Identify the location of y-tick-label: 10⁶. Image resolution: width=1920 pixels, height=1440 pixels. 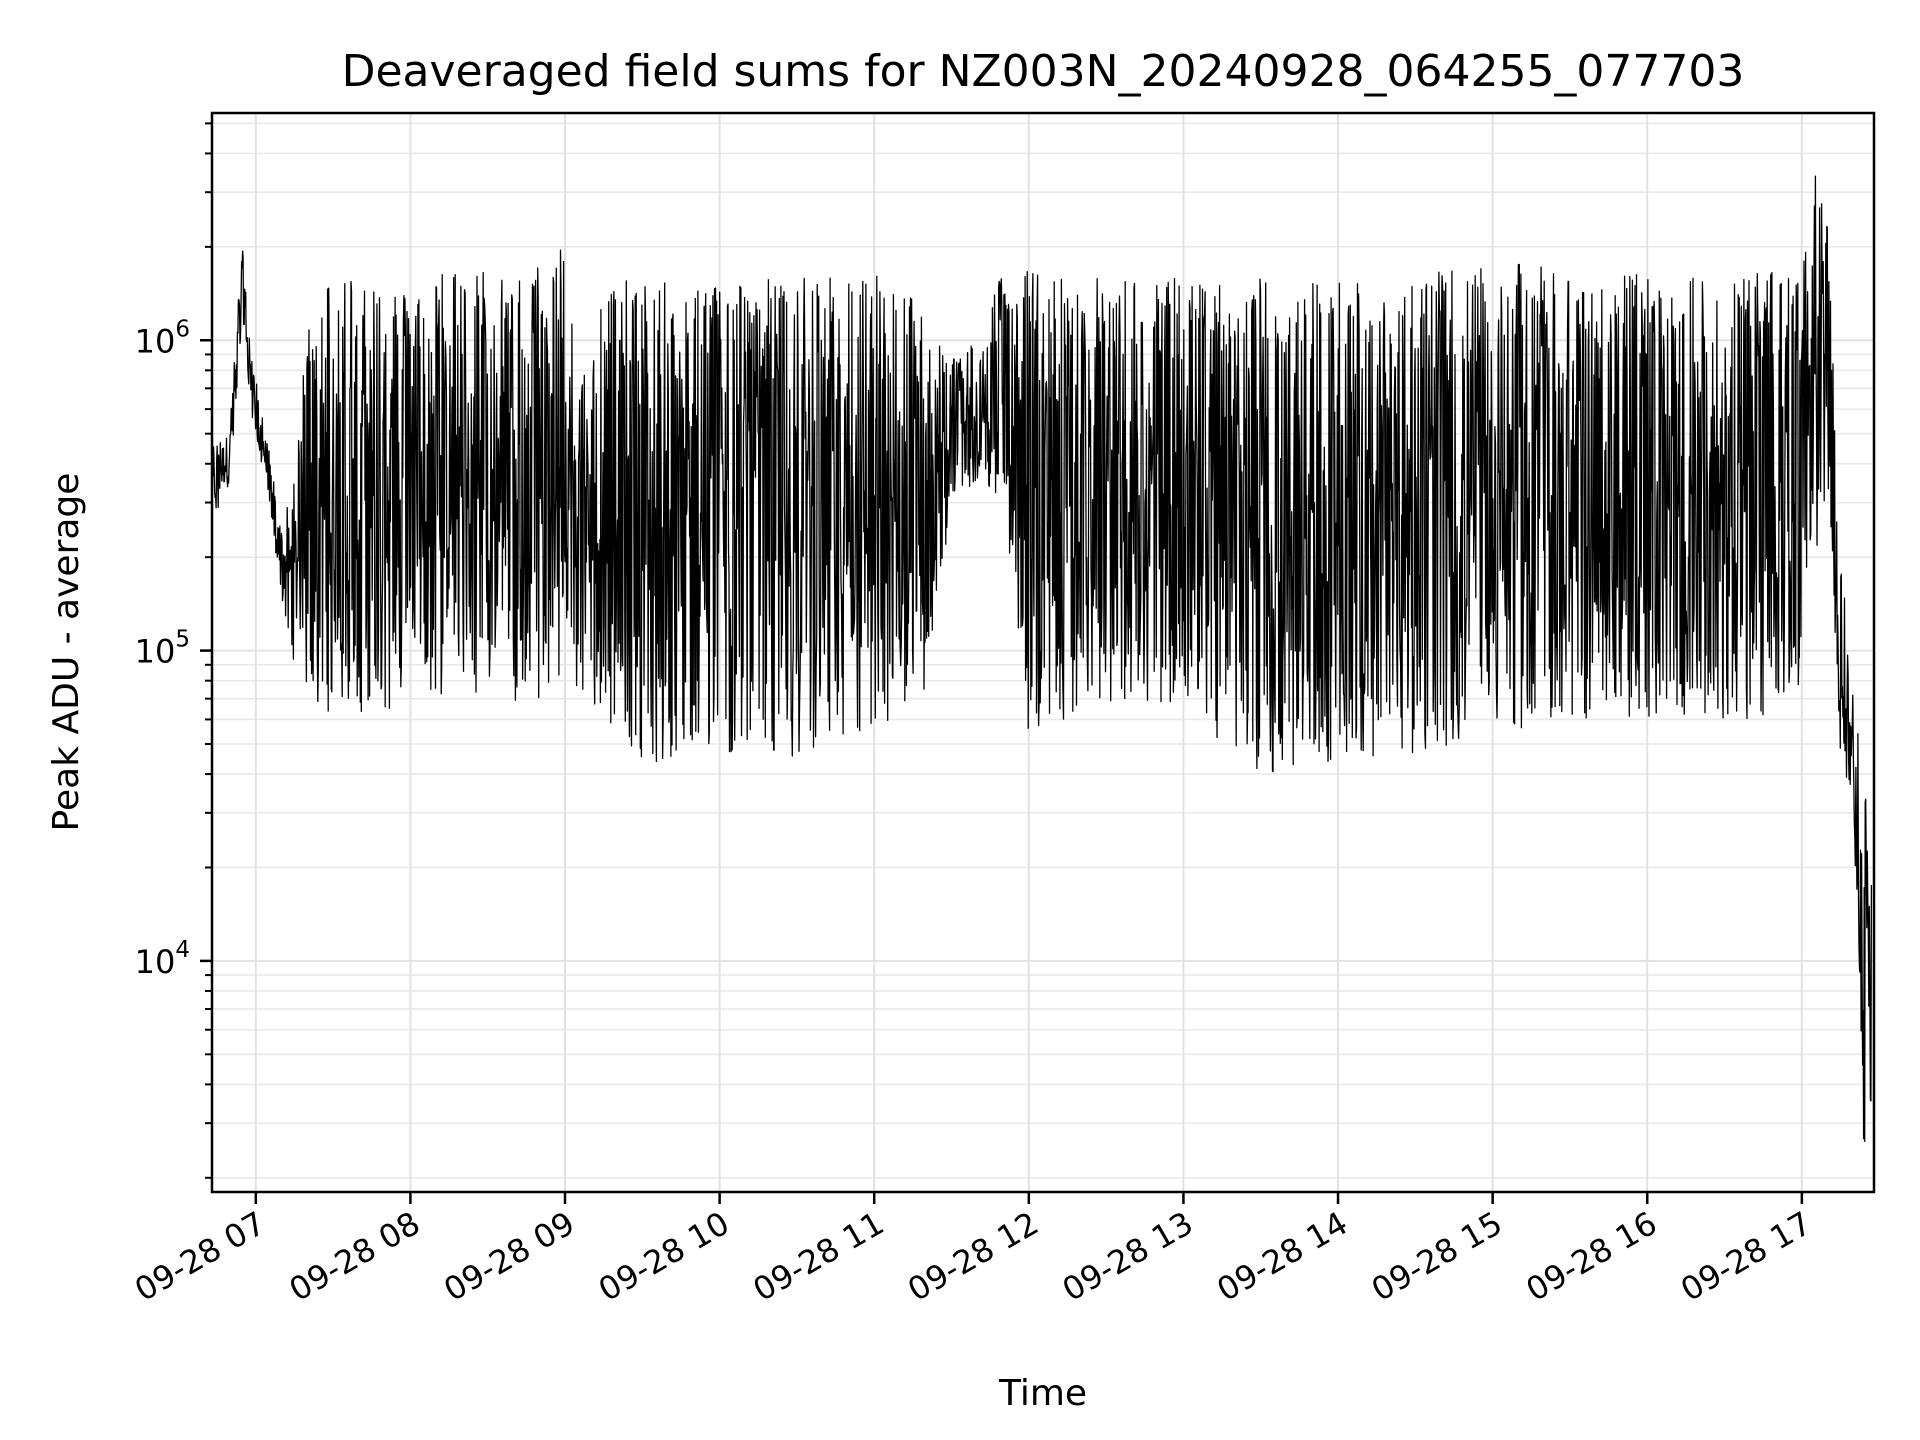
(162, 338).